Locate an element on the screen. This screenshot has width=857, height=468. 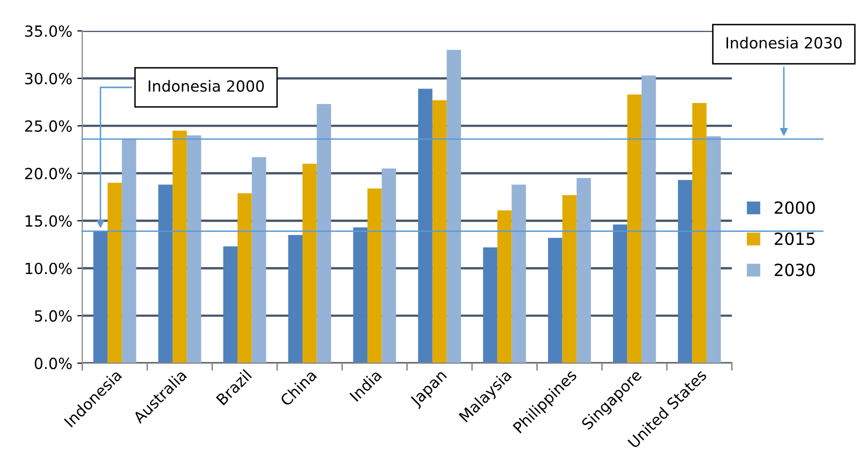
legend-label: 2015 is located at coordinates (794, 239).